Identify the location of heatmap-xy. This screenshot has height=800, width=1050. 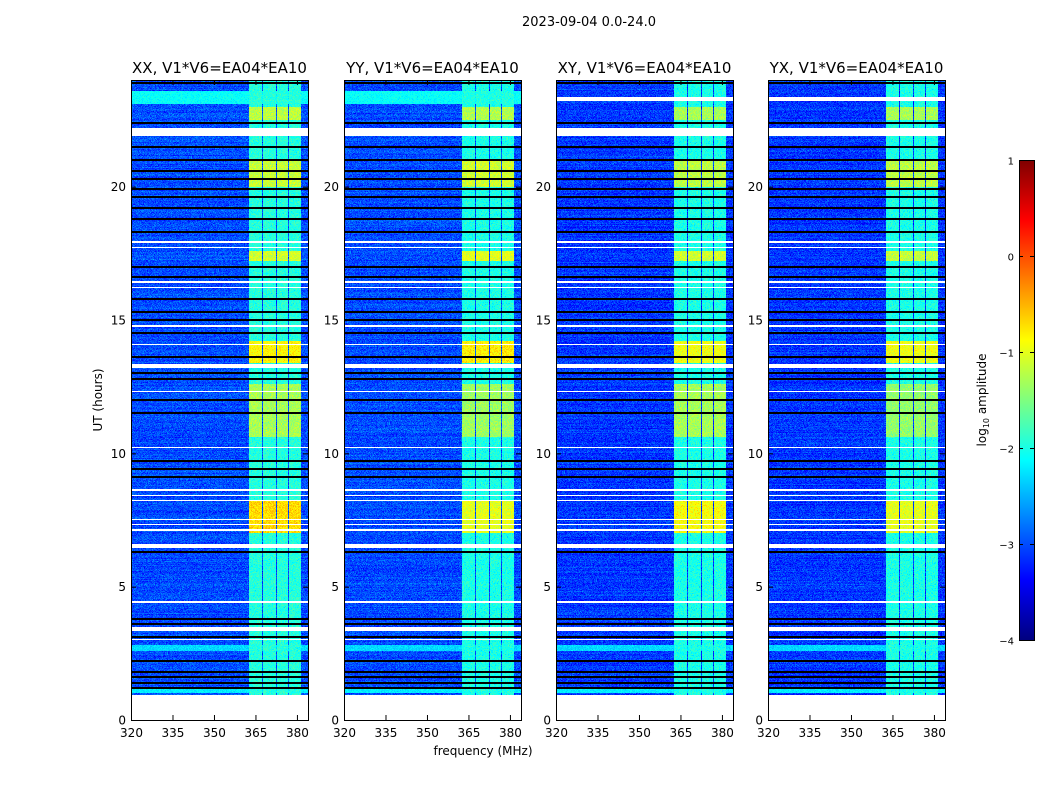
(644, 400).